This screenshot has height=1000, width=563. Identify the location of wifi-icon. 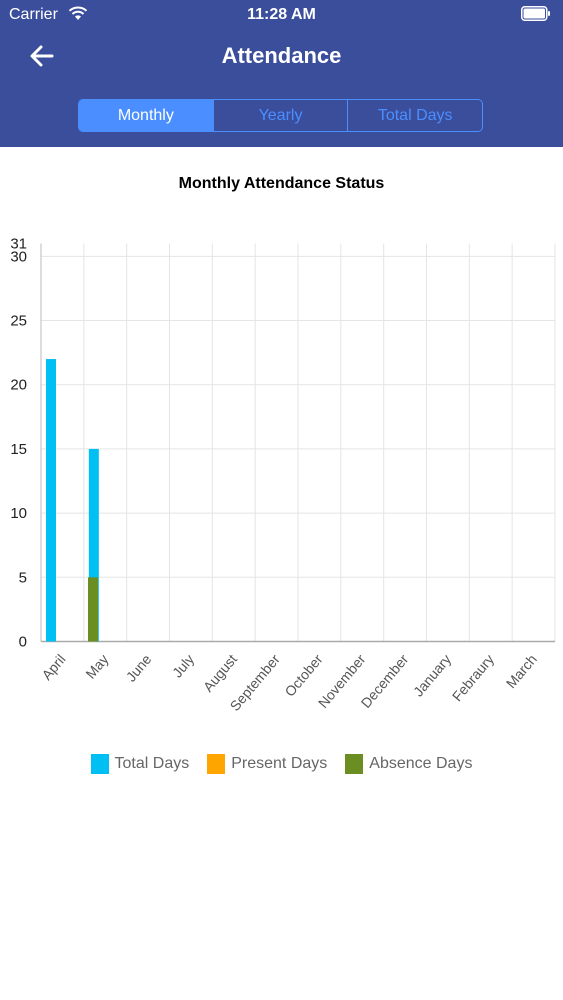
(78, 13).